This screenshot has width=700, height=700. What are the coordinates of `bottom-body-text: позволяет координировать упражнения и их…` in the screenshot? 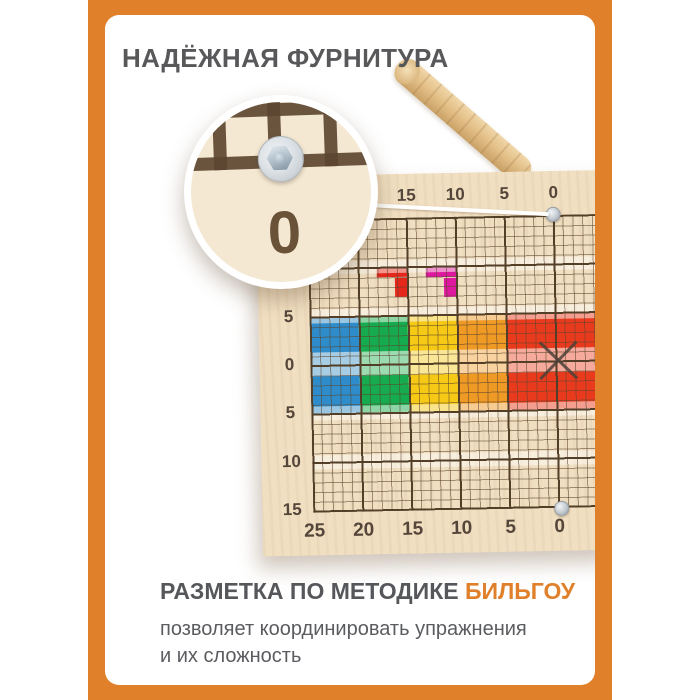 It's located at (343, 643).